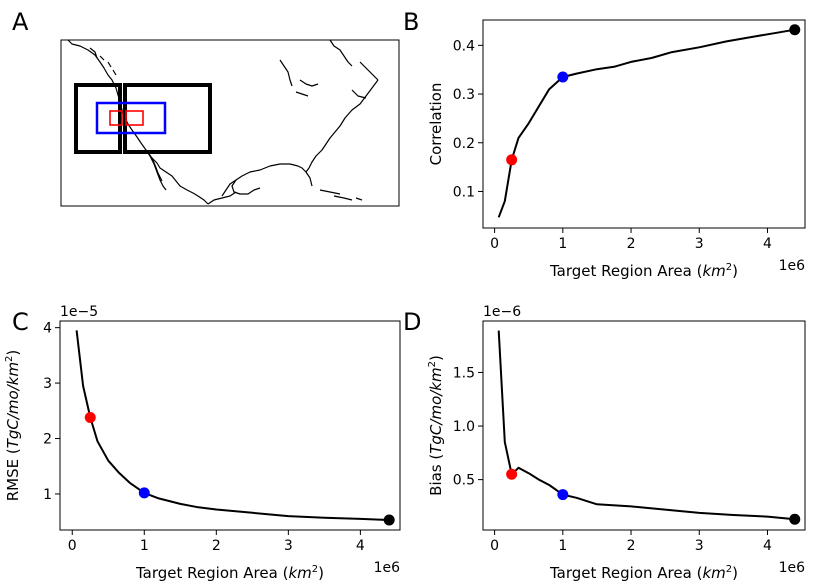 The width and height of the screenshot is (820, 588). I want to click on region-large-west, so click(98, 118).